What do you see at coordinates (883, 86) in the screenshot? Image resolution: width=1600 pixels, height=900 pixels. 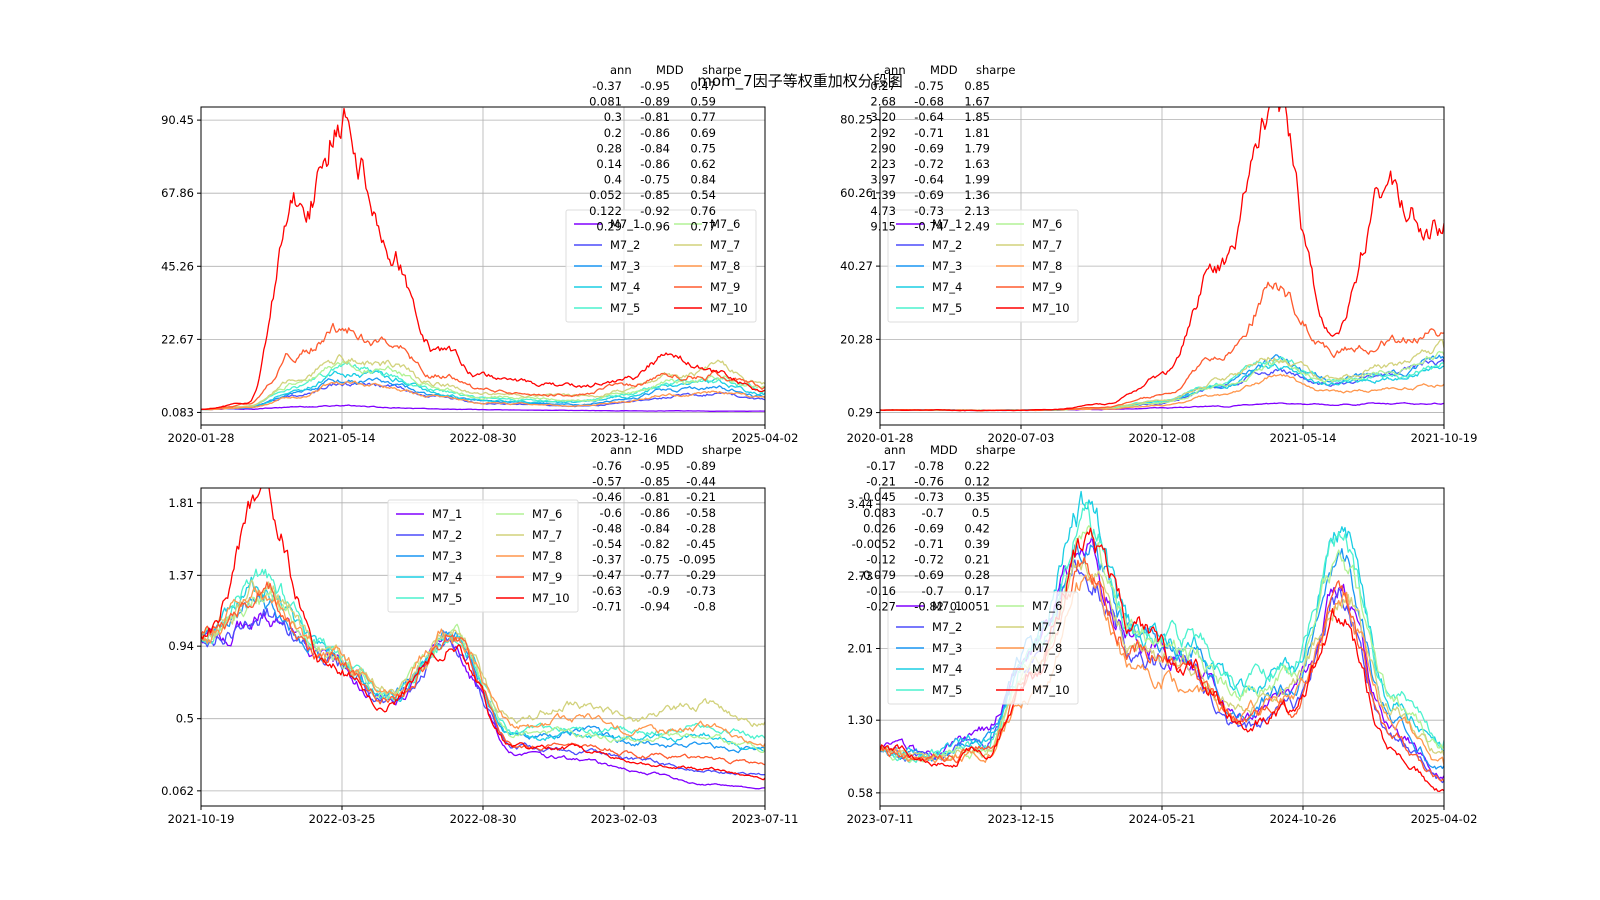 I see `stats-cell: 0.27` at bounding box center [883, 86].